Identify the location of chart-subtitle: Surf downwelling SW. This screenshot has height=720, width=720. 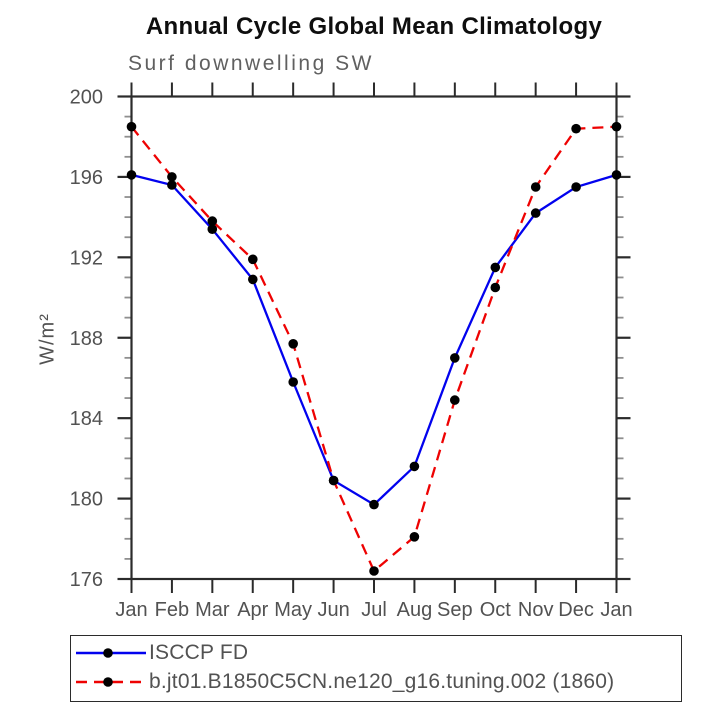
(251, 63).